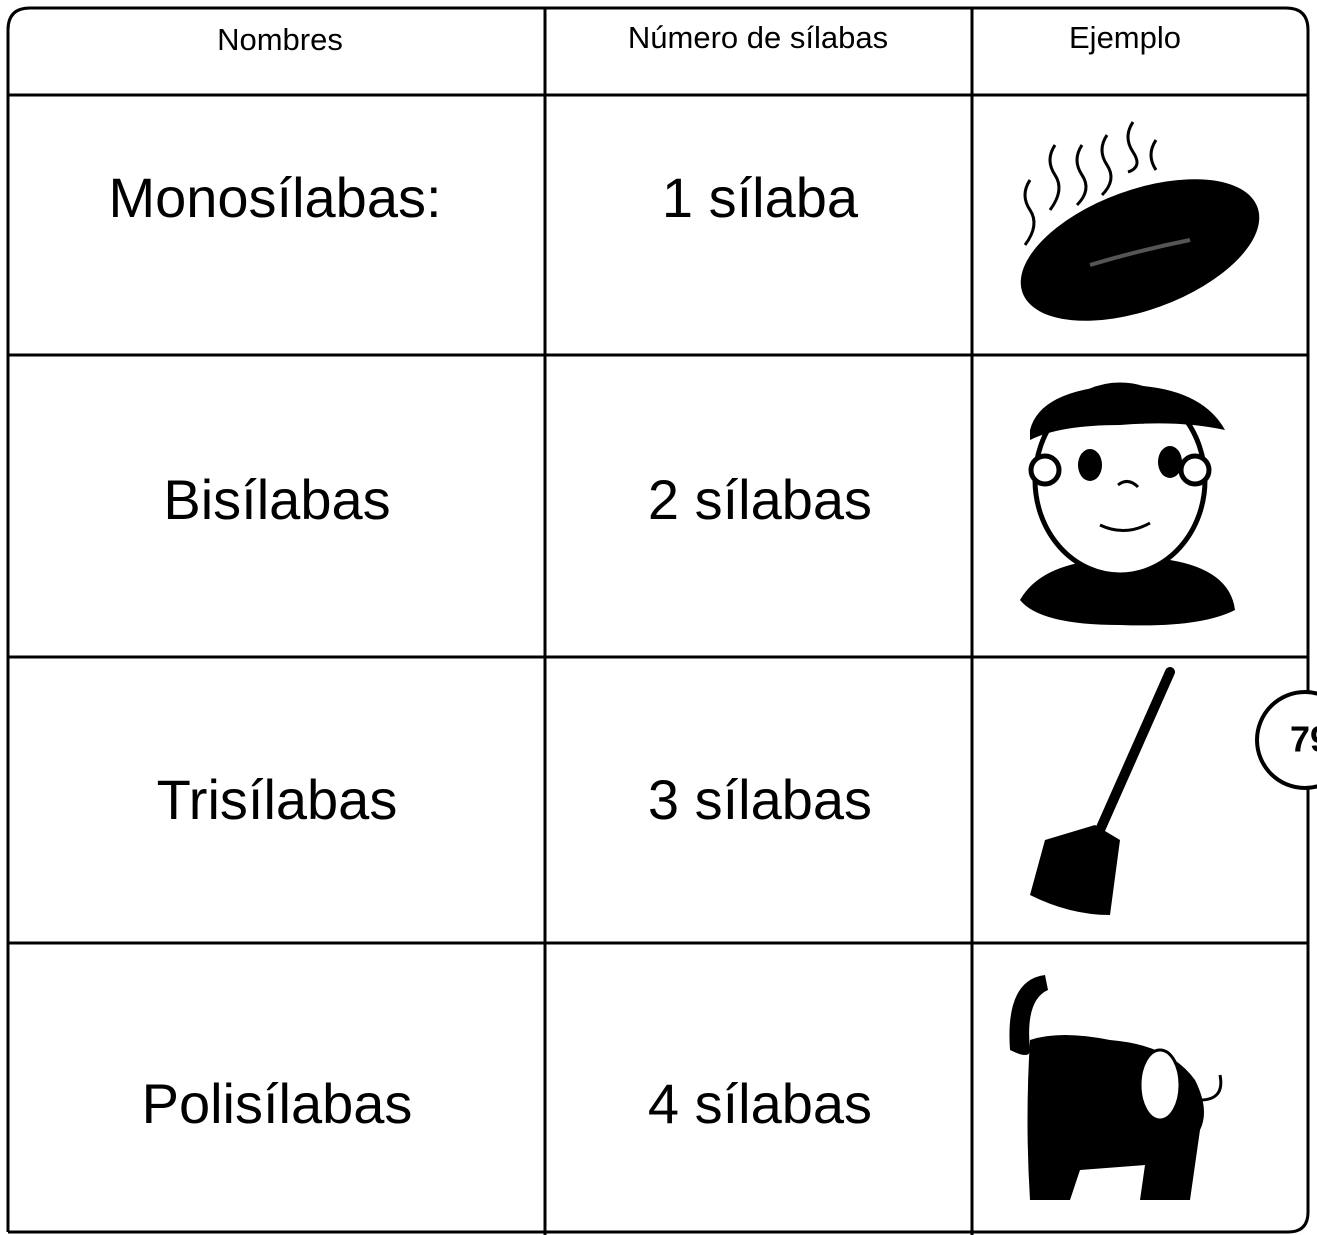  Describe the element at coordinates (1102, 791) in the screenshot. I see `brush-illustration` at that location.